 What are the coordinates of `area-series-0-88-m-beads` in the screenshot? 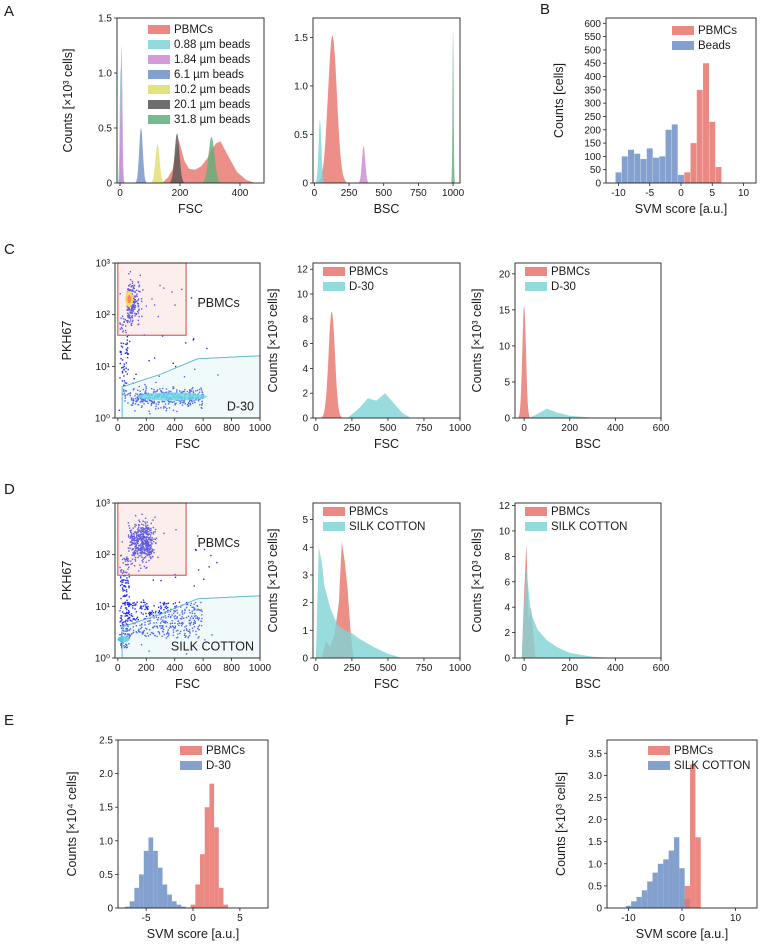 It's located at (320, 151).